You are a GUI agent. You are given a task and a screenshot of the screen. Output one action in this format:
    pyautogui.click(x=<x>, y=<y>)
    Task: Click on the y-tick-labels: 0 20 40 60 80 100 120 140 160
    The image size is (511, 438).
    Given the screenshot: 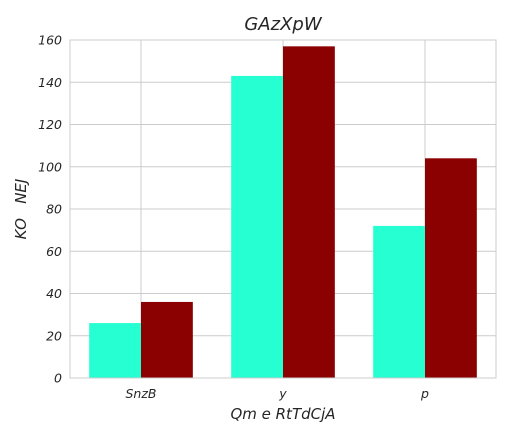 What is the action you would take?
    pyautogui.click(x=50, y=209)
    